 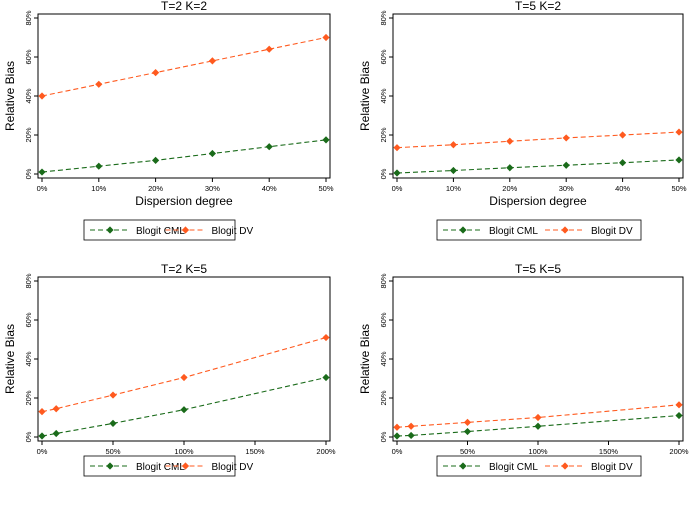 I want to click on chart-title: T=2 K=2, so click(x=184, y=6).